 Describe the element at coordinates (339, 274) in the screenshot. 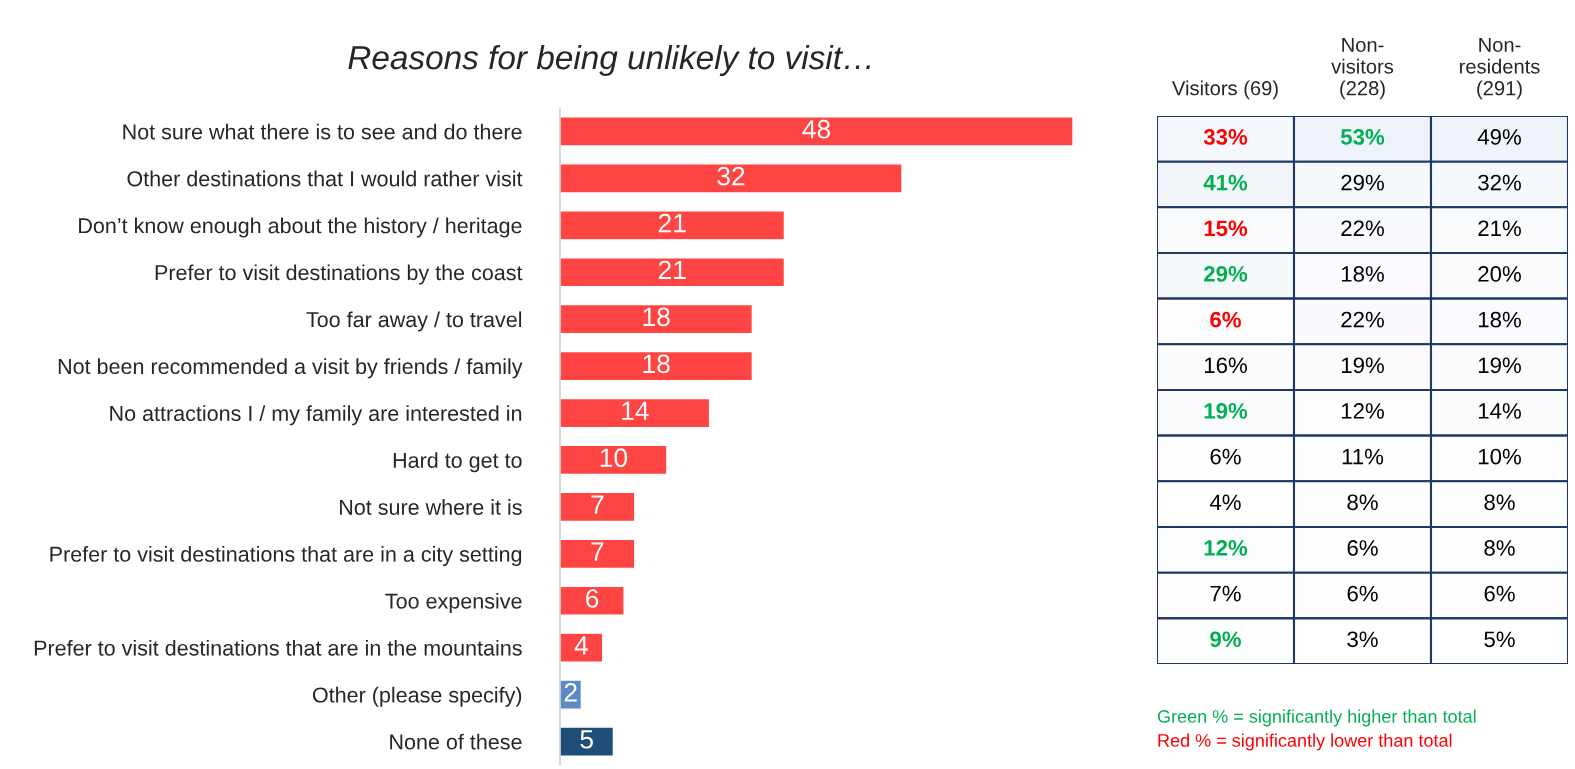

I see `y-tick-label: Prefer to visit destinations by the coast` at that location.